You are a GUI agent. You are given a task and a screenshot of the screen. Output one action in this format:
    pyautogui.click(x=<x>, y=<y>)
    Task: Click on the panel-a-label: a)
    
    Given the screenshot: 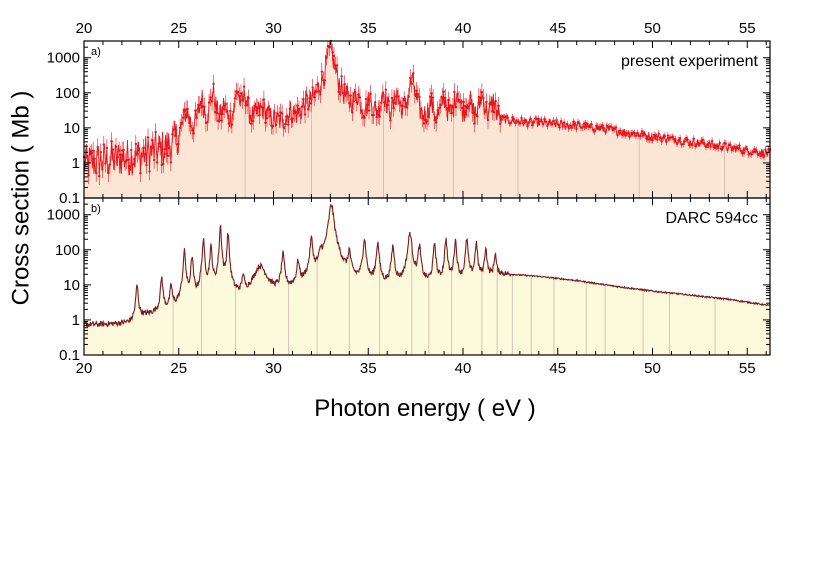 What is the action you would take?
    pyautogui.click(x=96, y=52)
    